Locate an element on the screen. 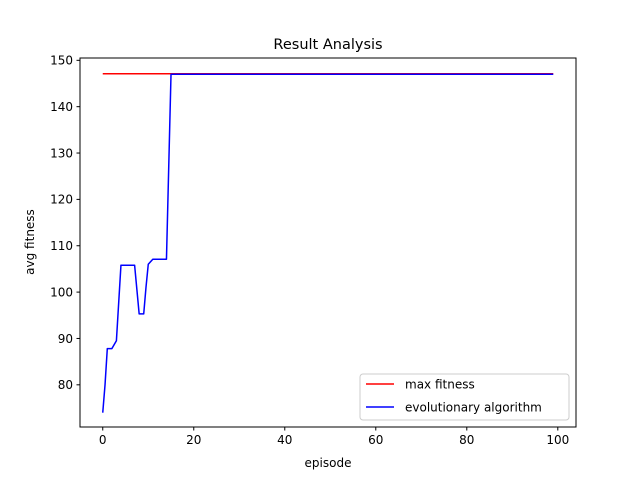  legend-label-max-fitness: max fitness is located at coordinates (440, 385).